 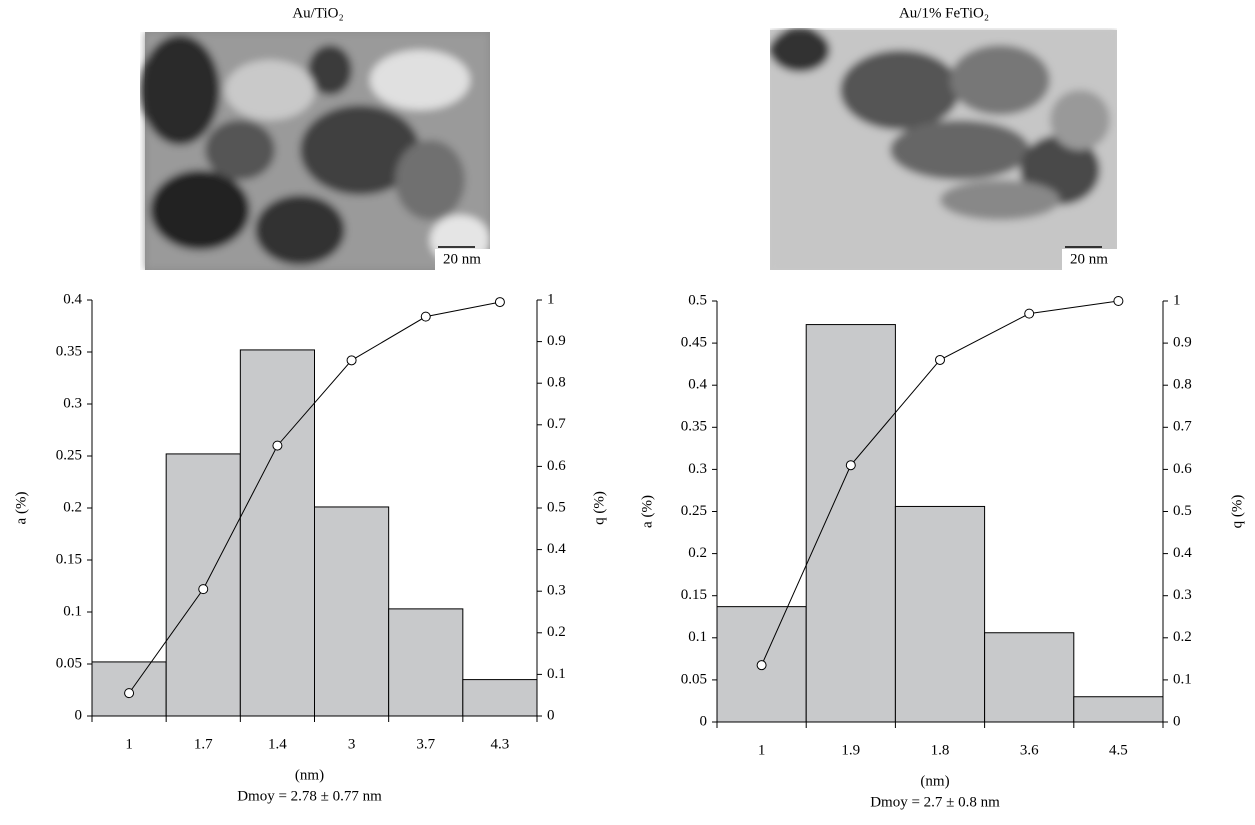 I want to click on x-tick-label: 1.9, so click(x=850, y=750).